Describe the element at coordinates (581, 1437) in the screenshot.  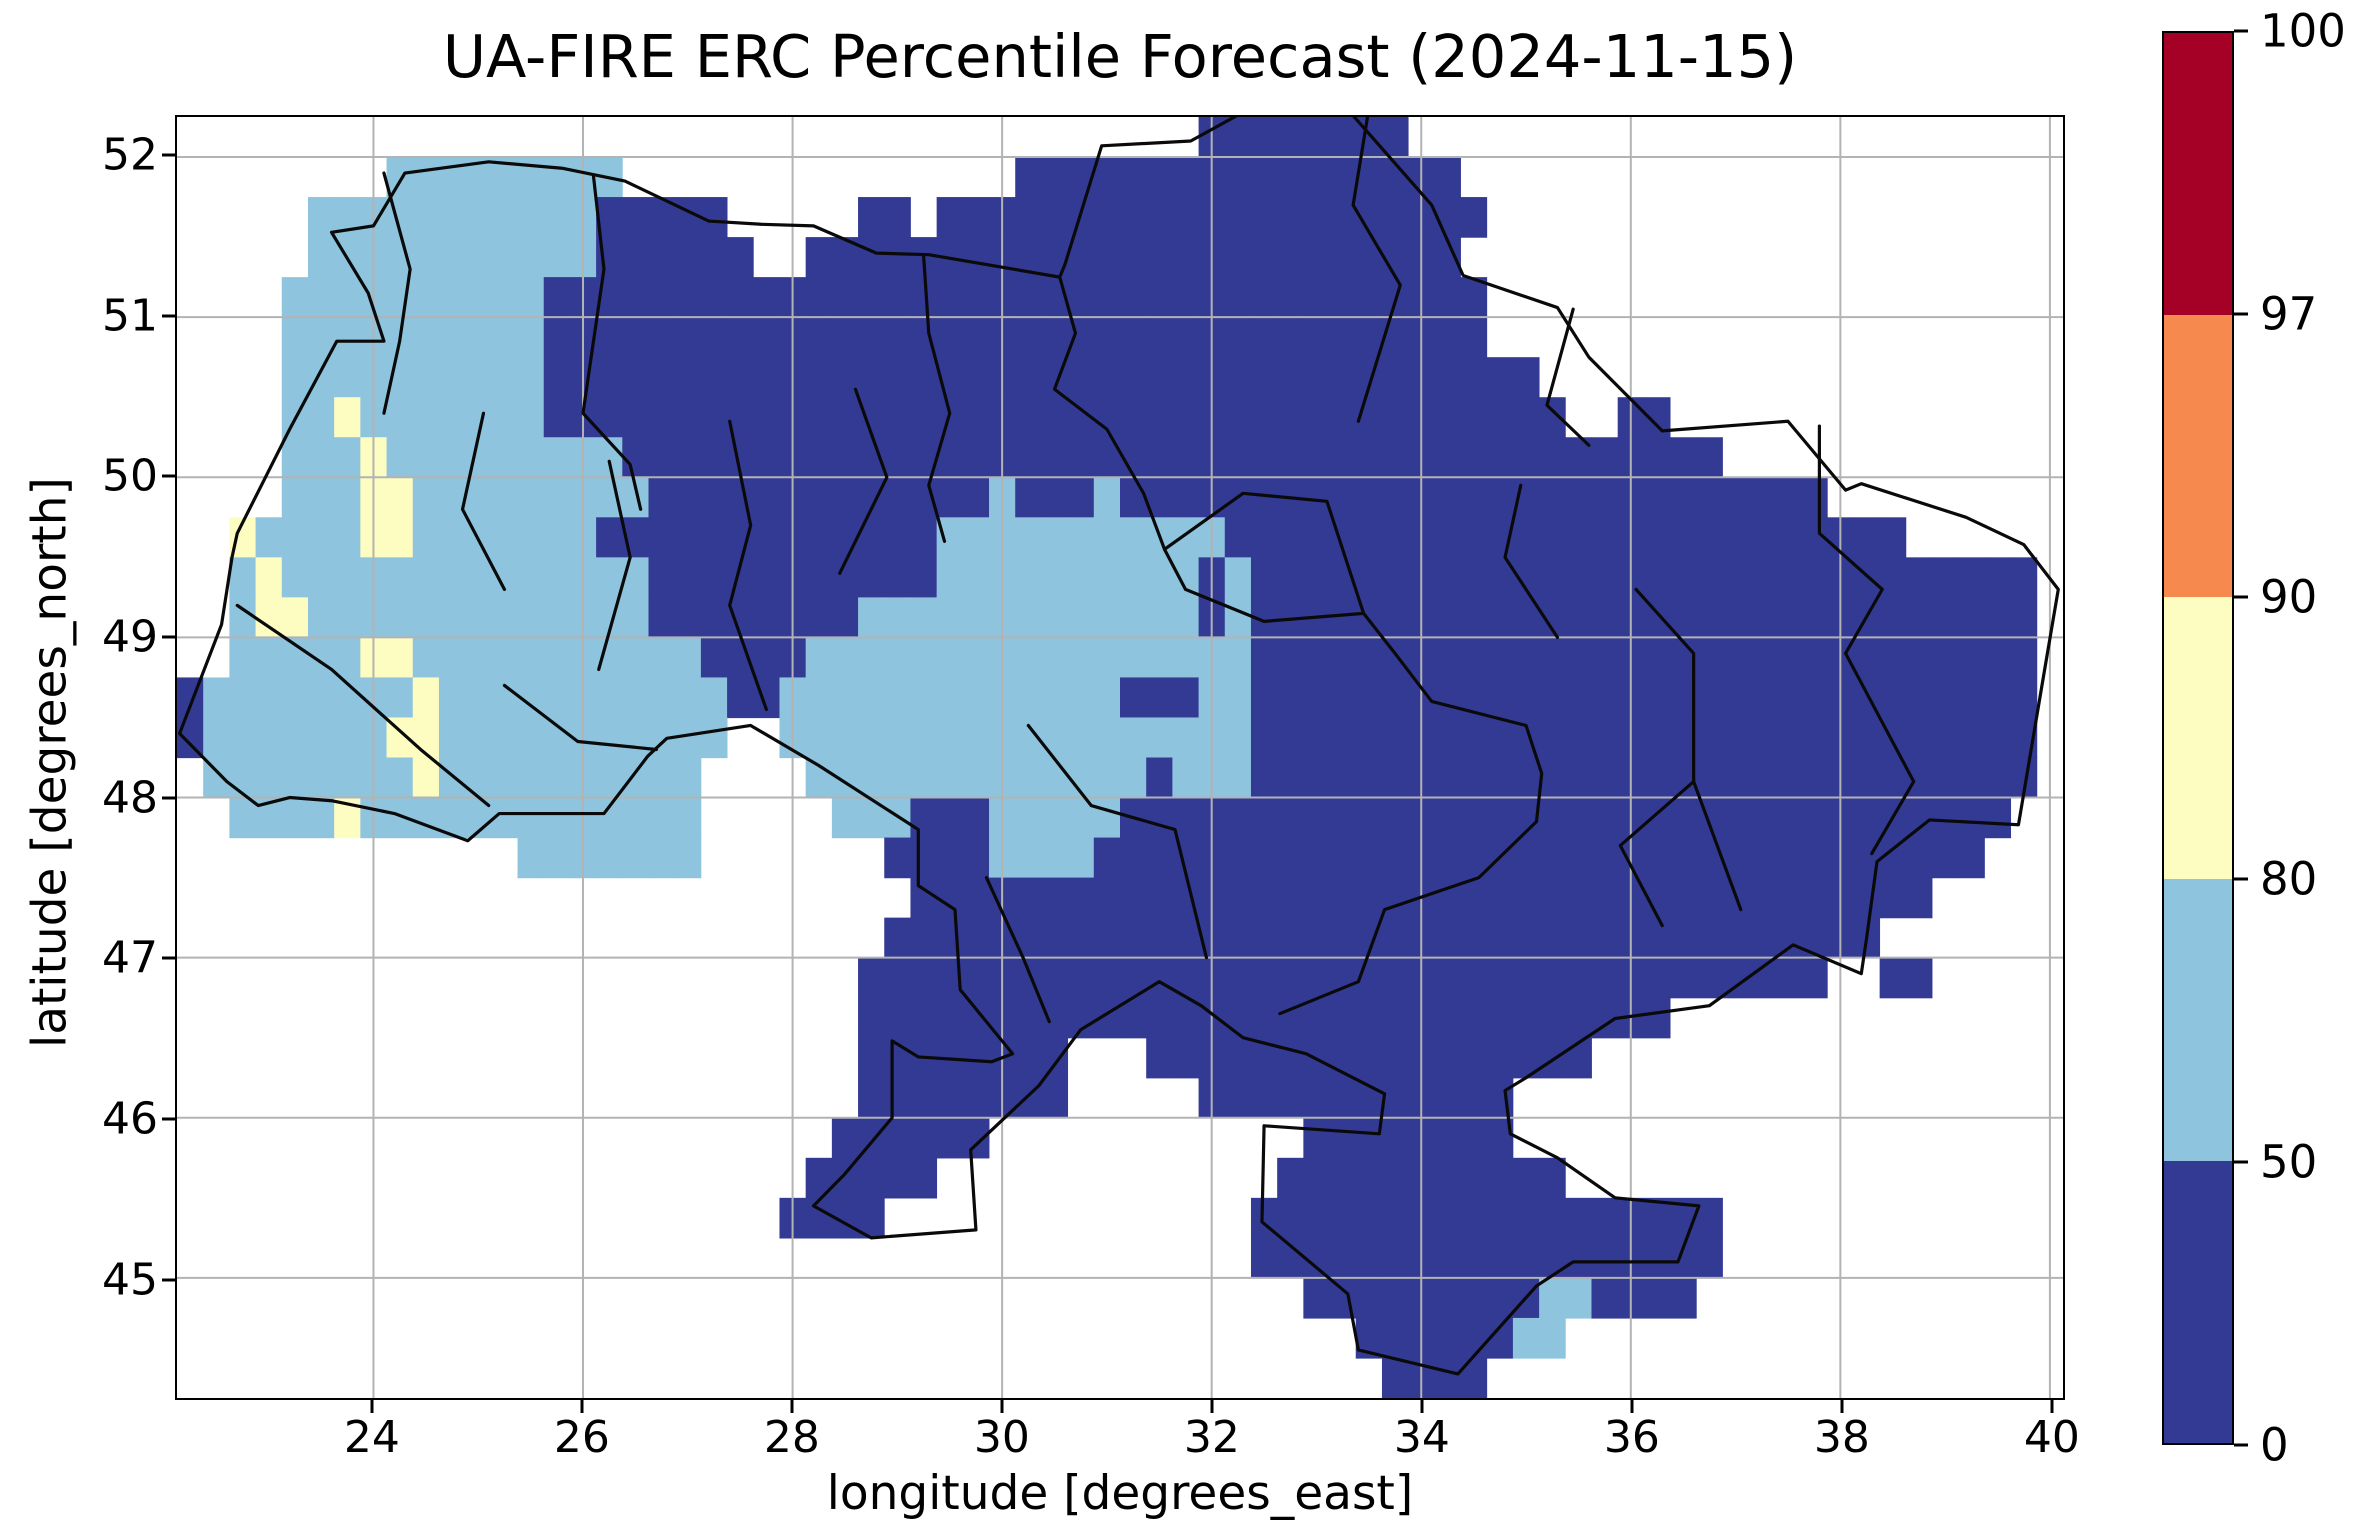
I see `x-tick-label: 26` at that location.